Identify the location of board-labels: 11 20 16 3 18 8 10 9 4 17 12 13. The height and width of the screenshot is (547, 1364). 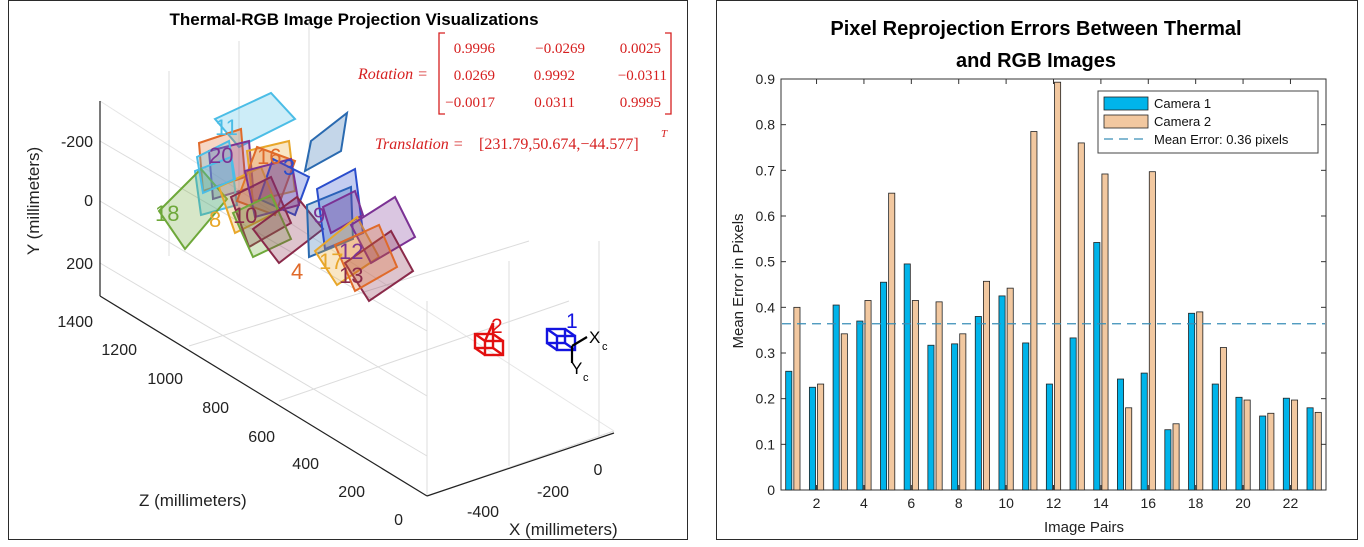
(259, 201).